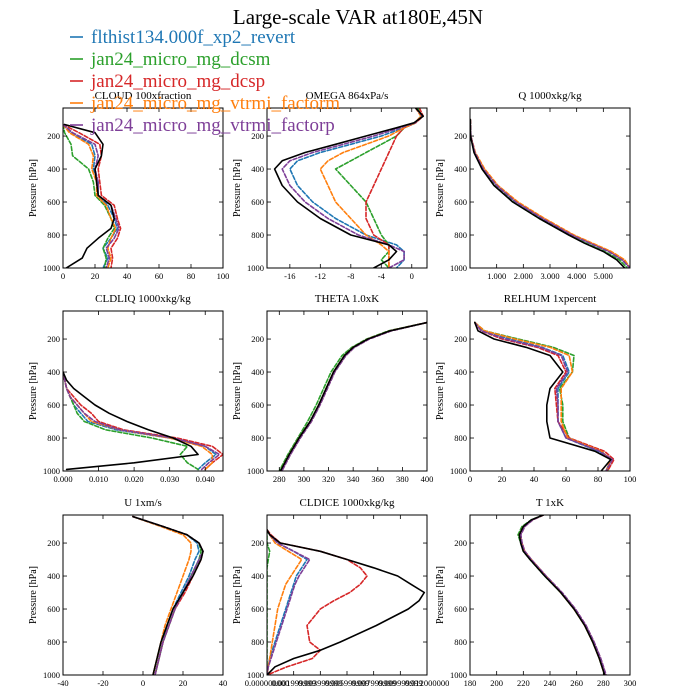  What do you see at coordinates (550, 299) in the screenshot?
I see `panel-title: RELHUM 1xpercent` at bounding box center [550, 299].